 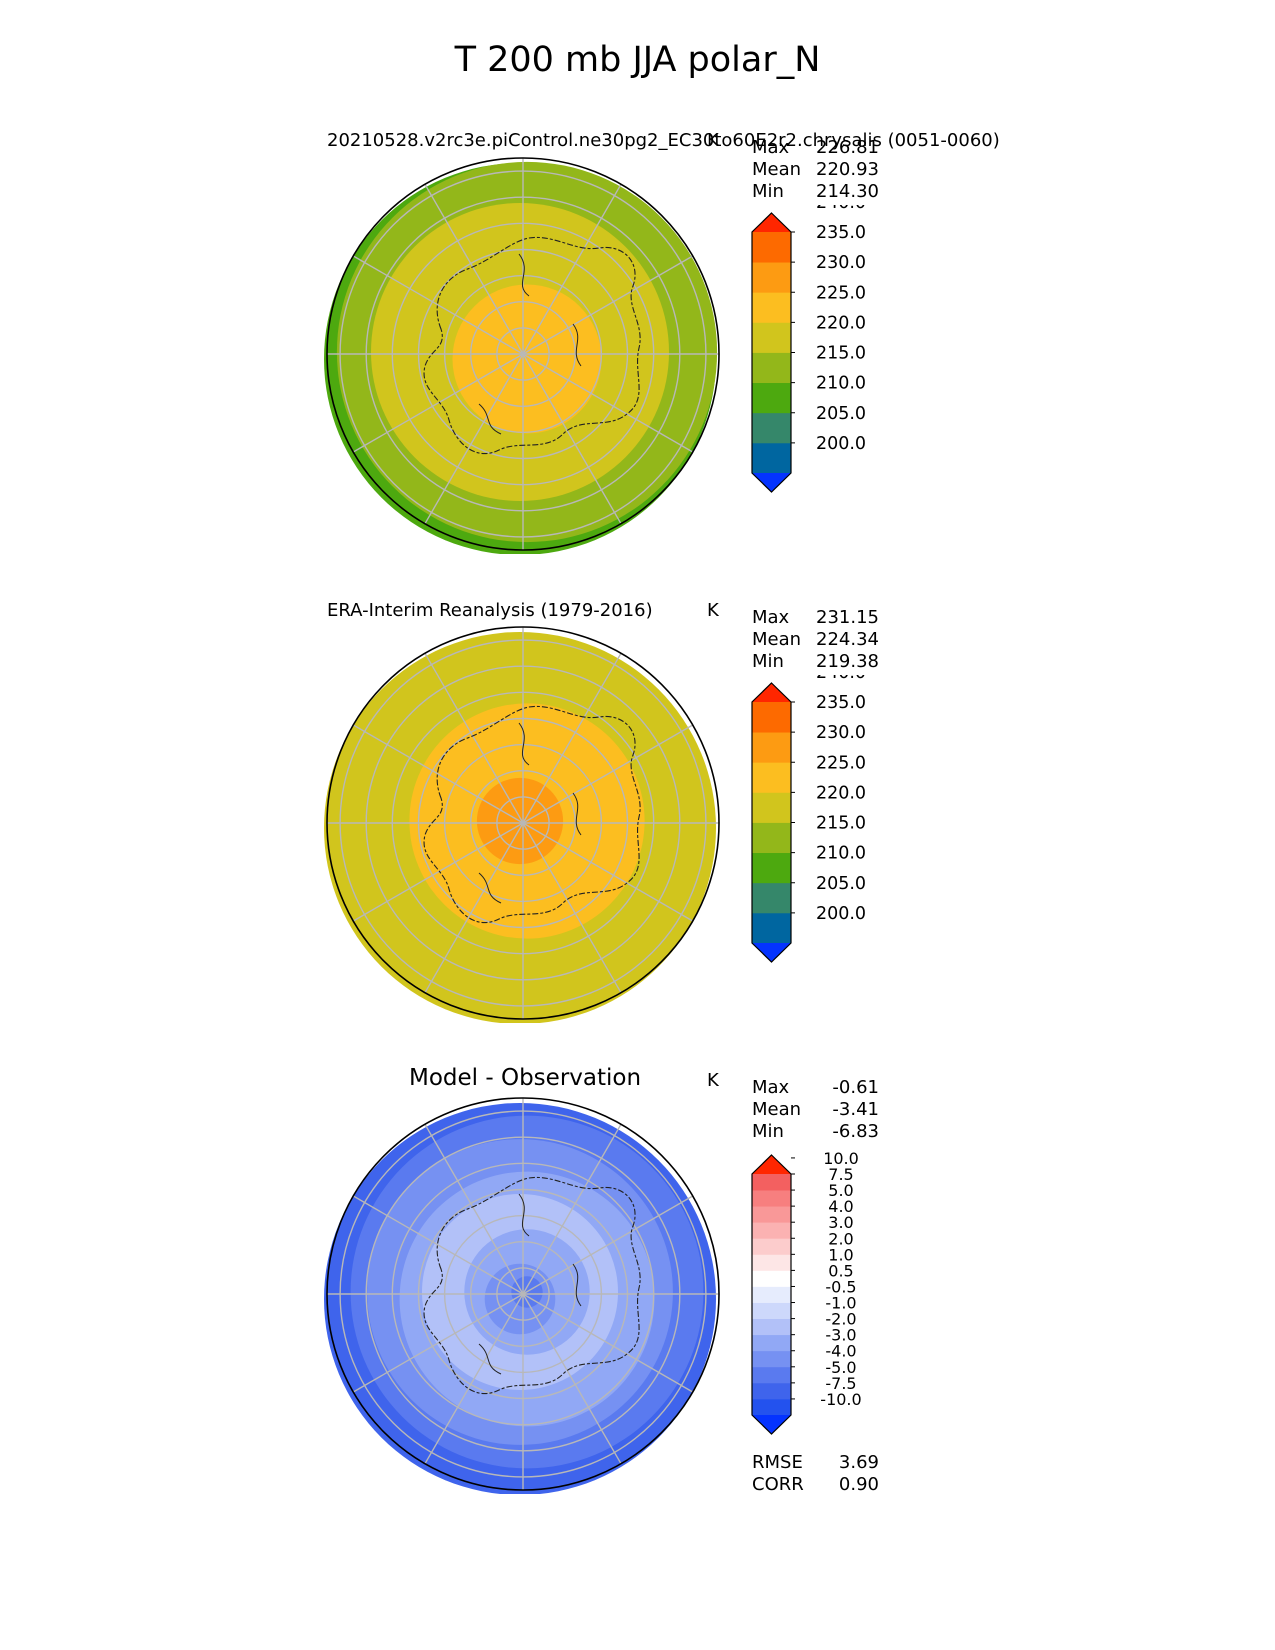 What do you see at coordinates (840, 1303) in the screenshot?
I see `colorbar-tick-label: -1.0` at bounding box center [840, 1303].